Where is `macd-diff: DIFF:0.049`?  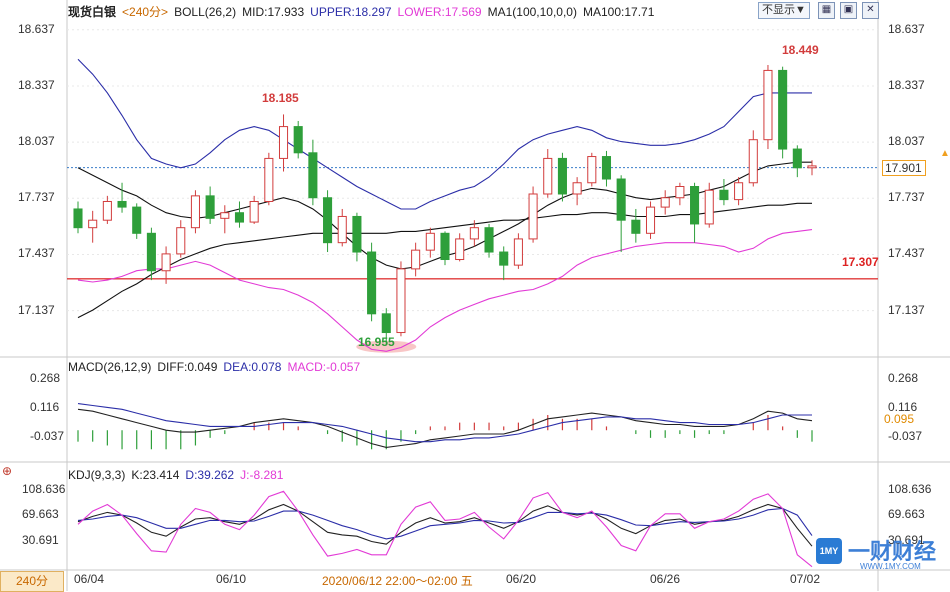 macd-diff: DIFF:0.049 is located at coordinates (187, 367).